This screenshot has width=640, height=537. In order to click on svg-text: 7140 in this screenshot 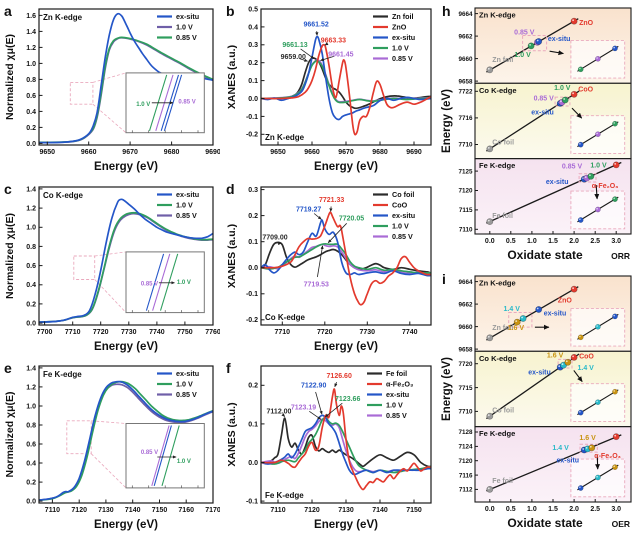, I will do `click(133, 510)`.